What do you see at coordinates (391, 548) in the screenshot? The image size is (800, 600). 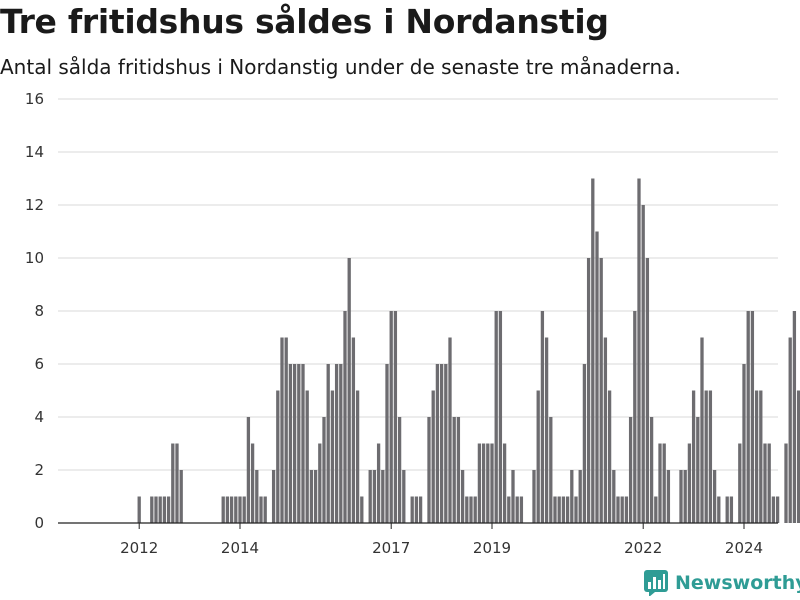 I see `x-tick-label: 2017` at bounding box center [391, 548].